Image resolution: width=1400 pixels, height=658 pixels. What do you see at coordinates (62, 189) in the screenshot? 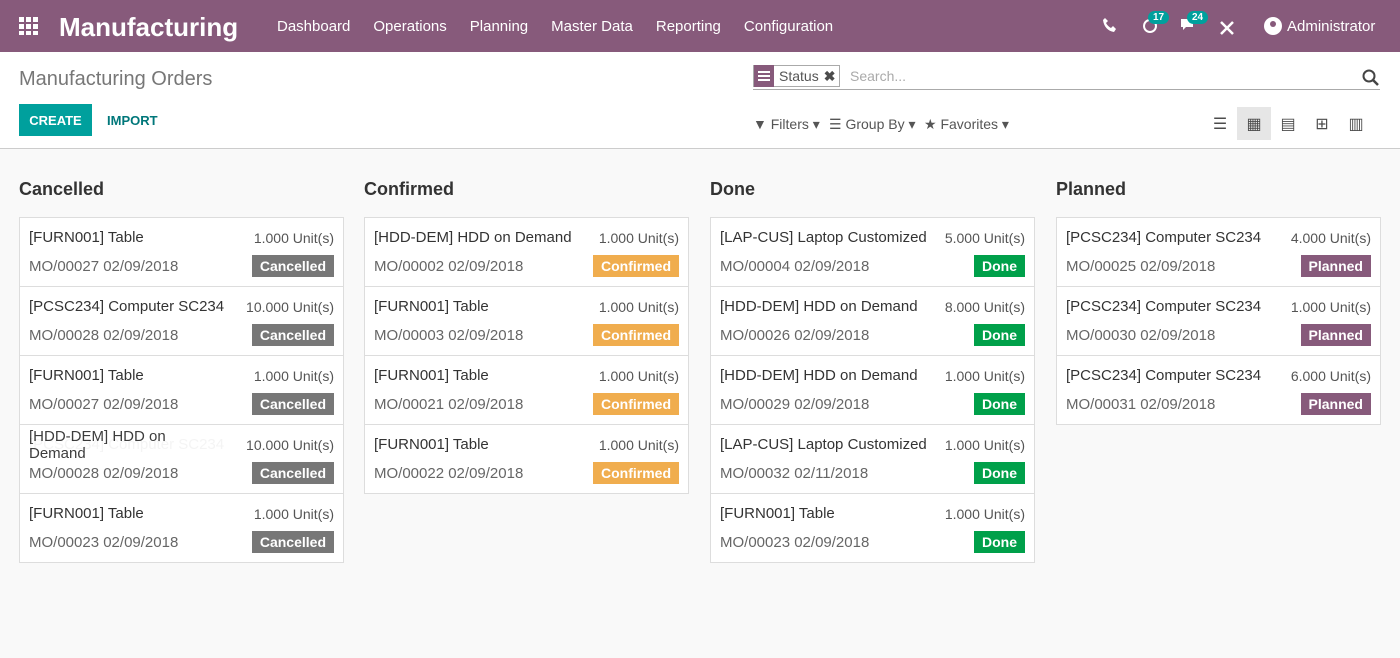
I see `column-title: Cancelled` at bounding box center [62, 189].